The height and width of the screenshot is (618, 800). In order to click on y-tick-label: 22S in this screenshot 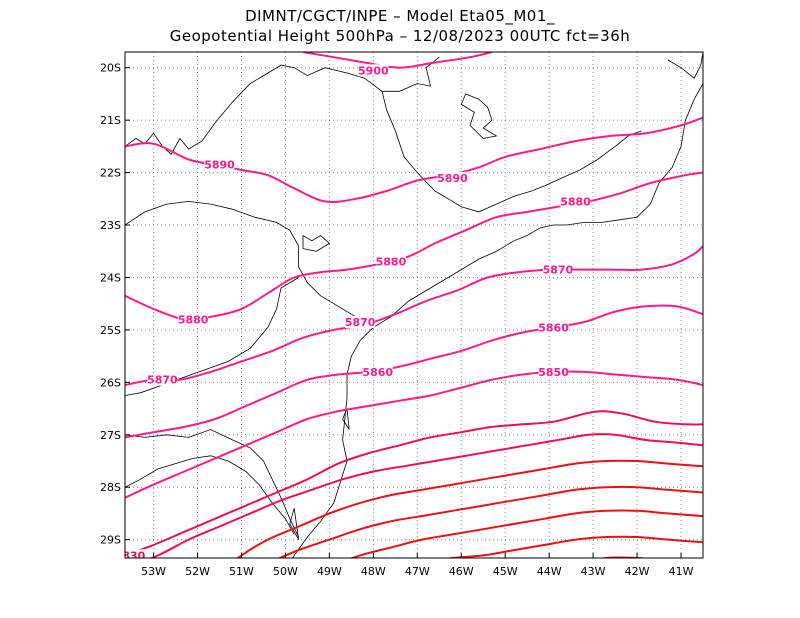, I will do `click(110, 173)`.